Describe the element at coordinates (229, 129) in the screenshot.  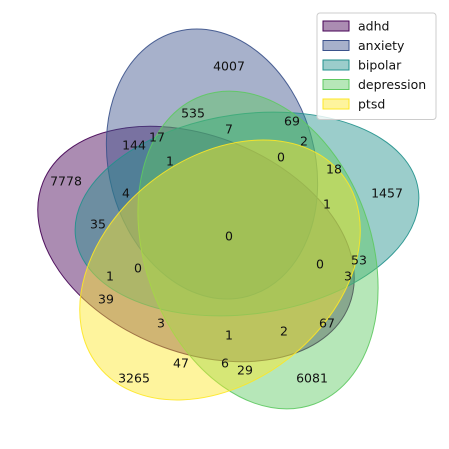
I see `region-label: 7` at that location.